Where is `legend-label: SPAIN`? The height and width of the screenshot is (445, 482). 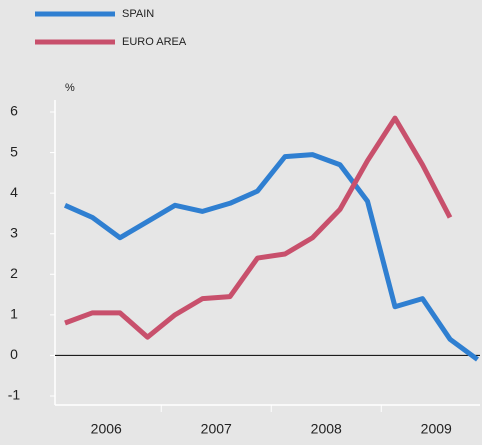 legend-label: SPAIN is located at coordinates (138, 14).